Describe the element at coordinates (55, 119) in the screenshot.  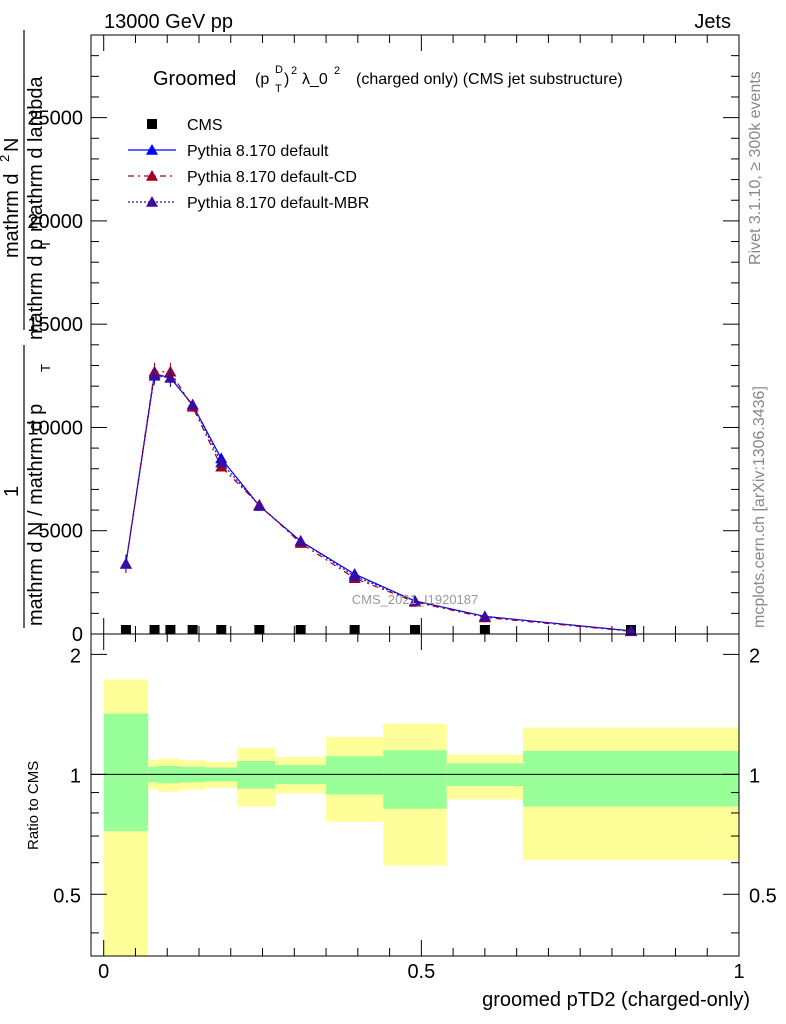
I see `main-ytick-label: 25000` at that location.